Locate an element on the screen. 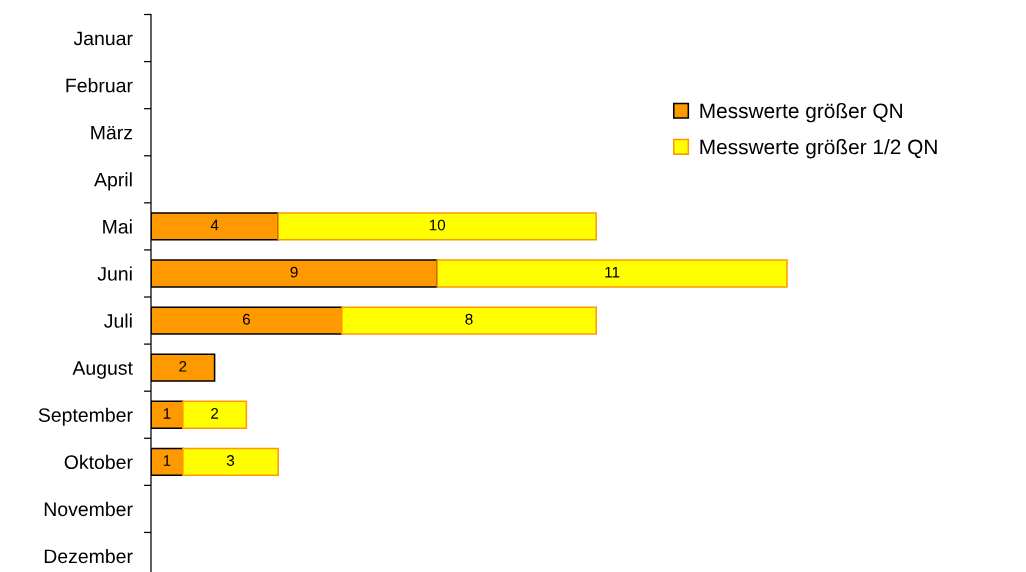 This screenshot has height=572, width=1026. y-tick-label: Mai is located at coordinates (117, 226).